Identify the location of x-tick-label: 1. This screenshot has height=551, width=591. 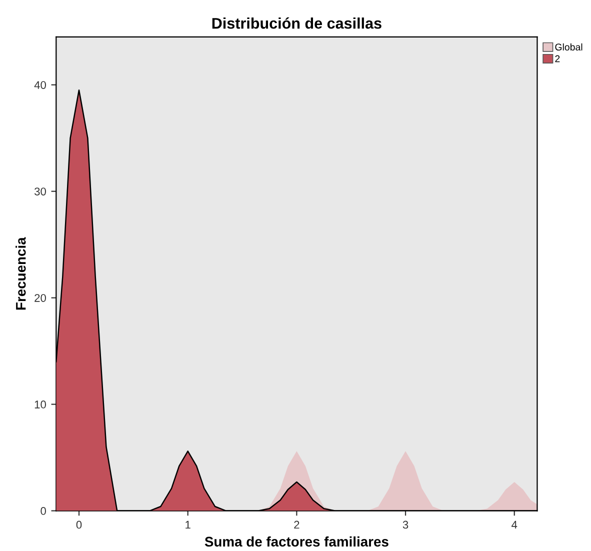
(188, 524).